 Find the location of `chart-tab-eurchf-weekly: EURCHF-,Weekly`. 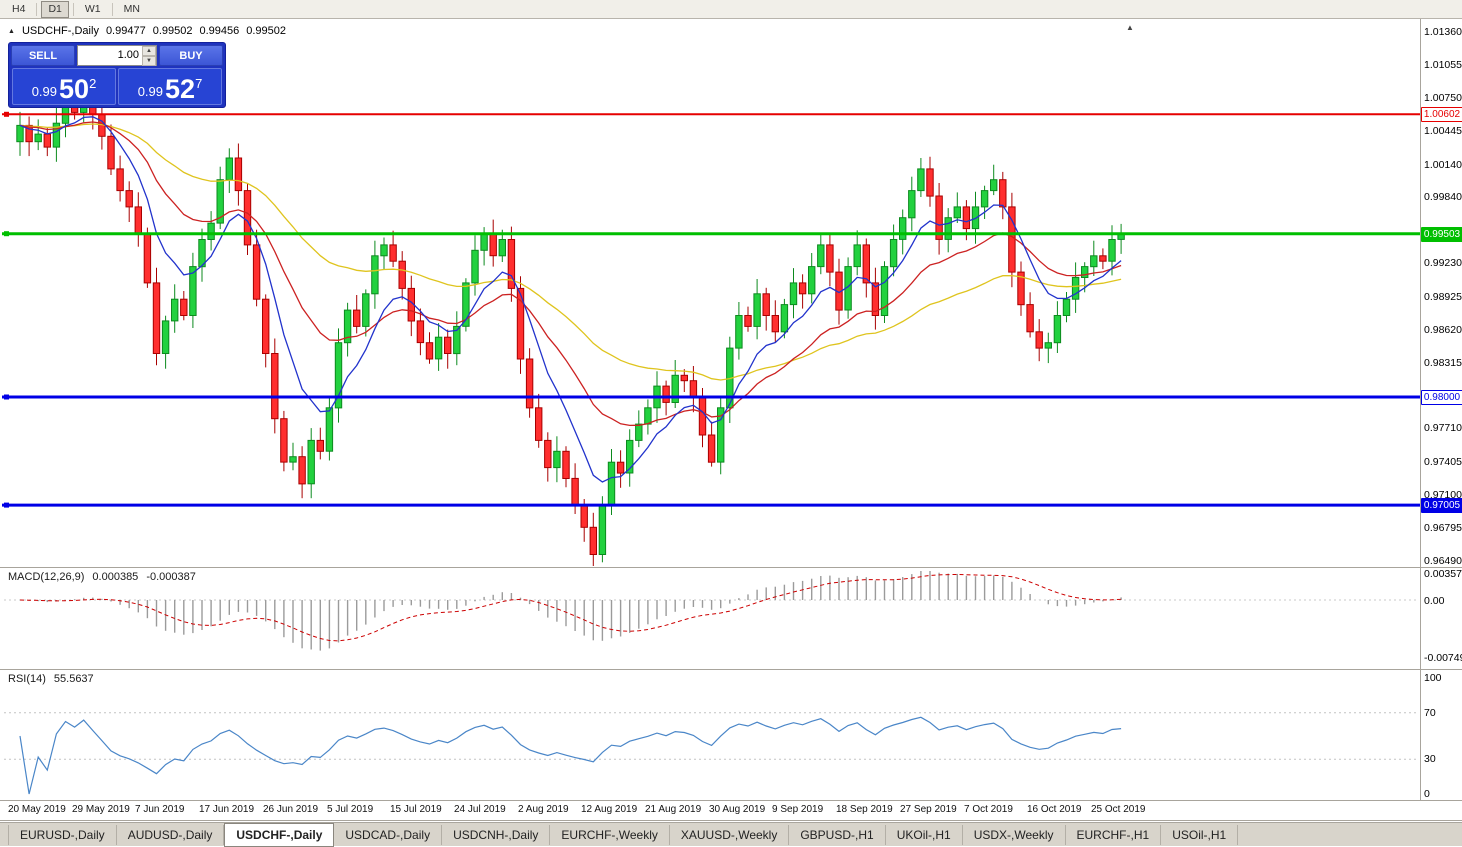

chart-tab-eurchf-weekly: EURCHF-,Weekly is located at coordinates (610, 834).